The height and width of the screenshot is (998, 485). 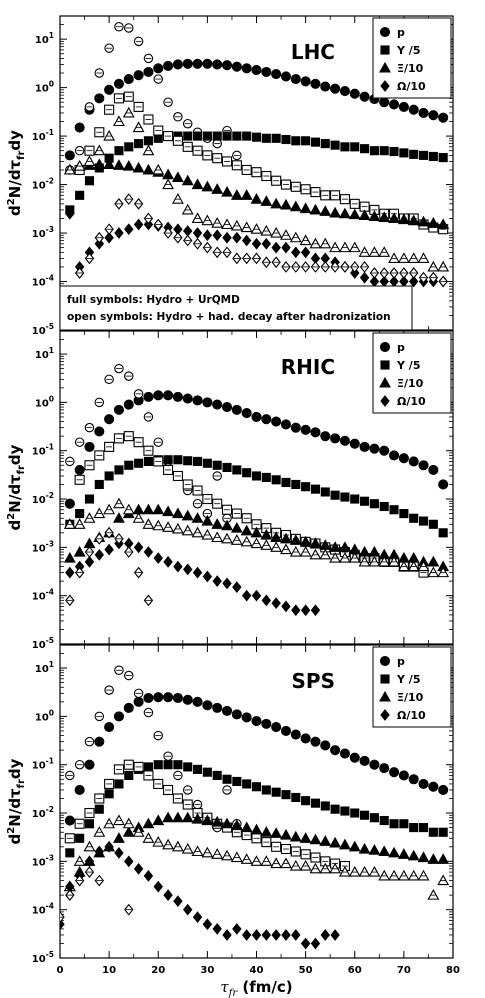 I want to click on series-y-5-decay-, so click(x=261, y=163).